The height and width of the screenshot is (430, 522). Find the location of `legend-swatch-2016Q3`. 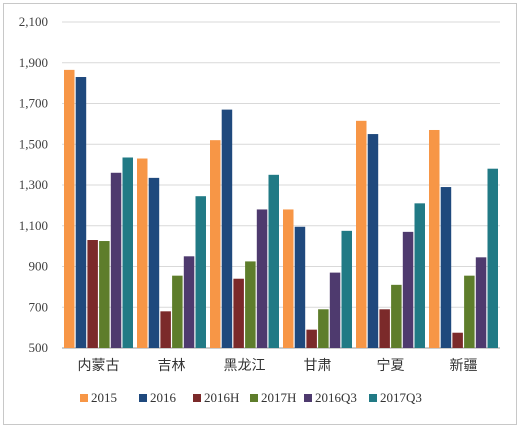

legend-swatch-2016Q3 is located at coordinates (308, 398).